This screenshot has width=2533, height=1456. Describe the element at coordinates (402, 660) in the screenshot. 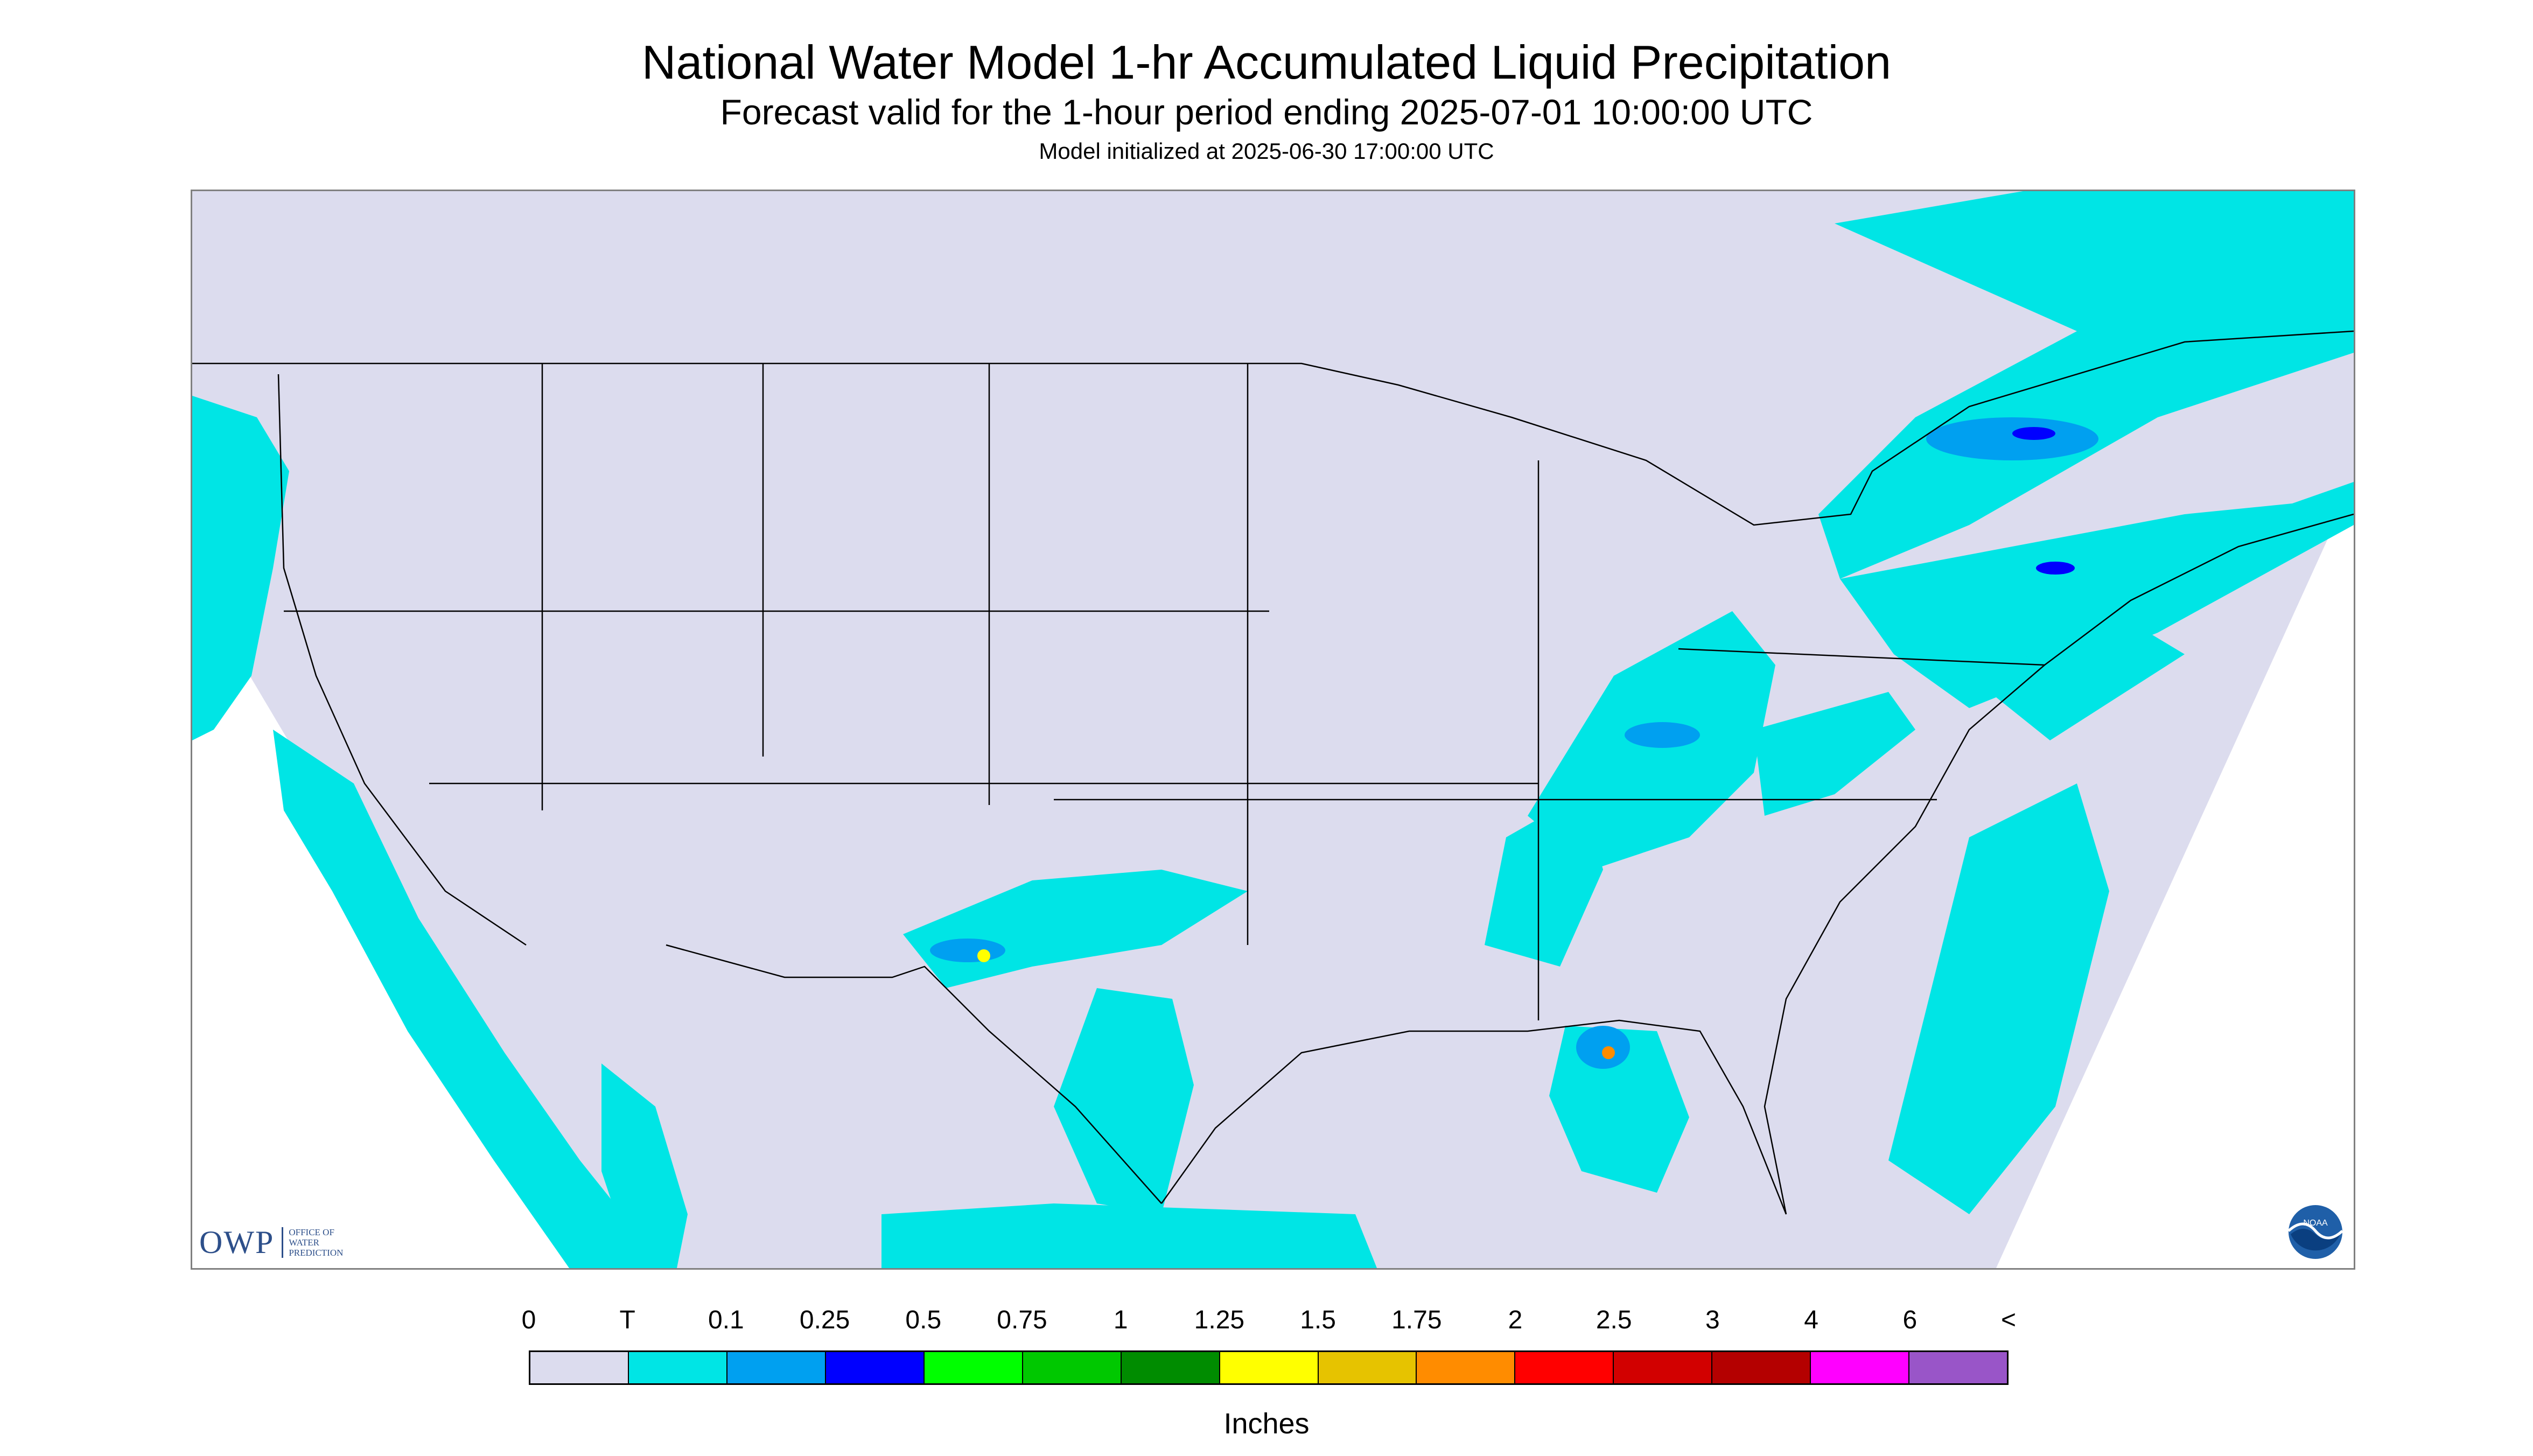

I see `west-coast` at that location.